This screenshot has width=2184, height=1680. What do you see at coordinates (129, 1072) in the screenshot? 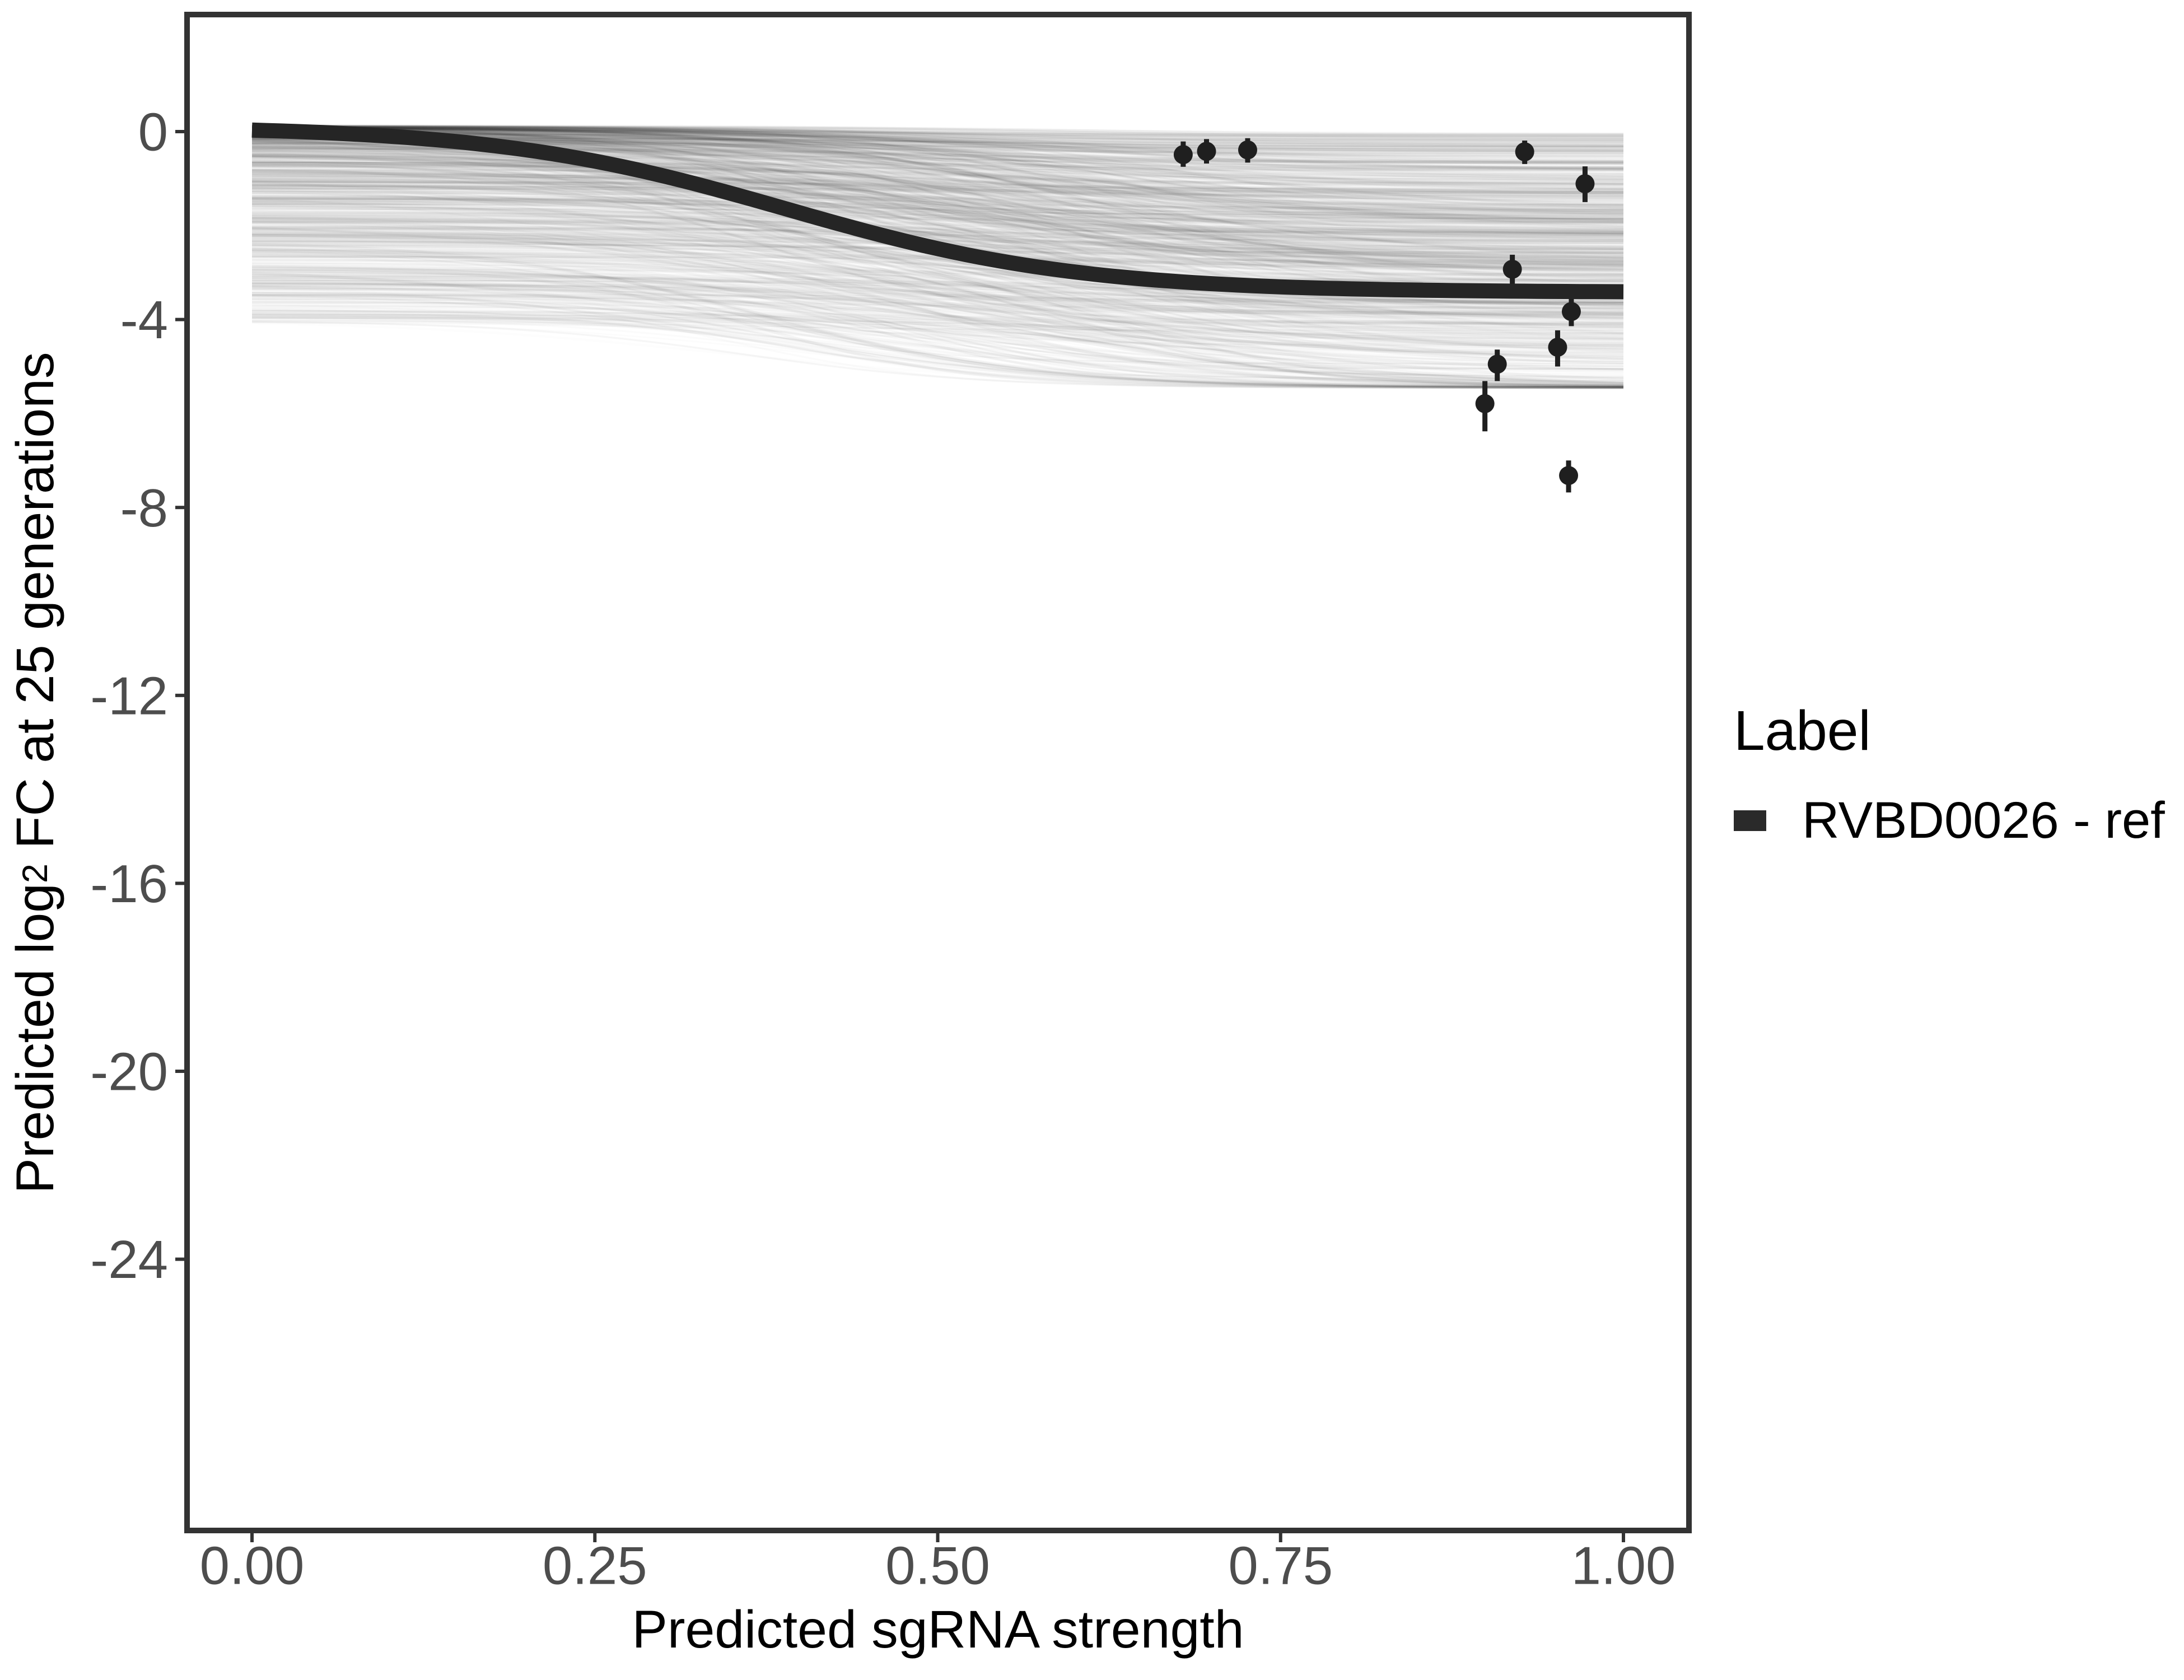
I see `y-tick-label: -20` at bounding box center [129, 1072].